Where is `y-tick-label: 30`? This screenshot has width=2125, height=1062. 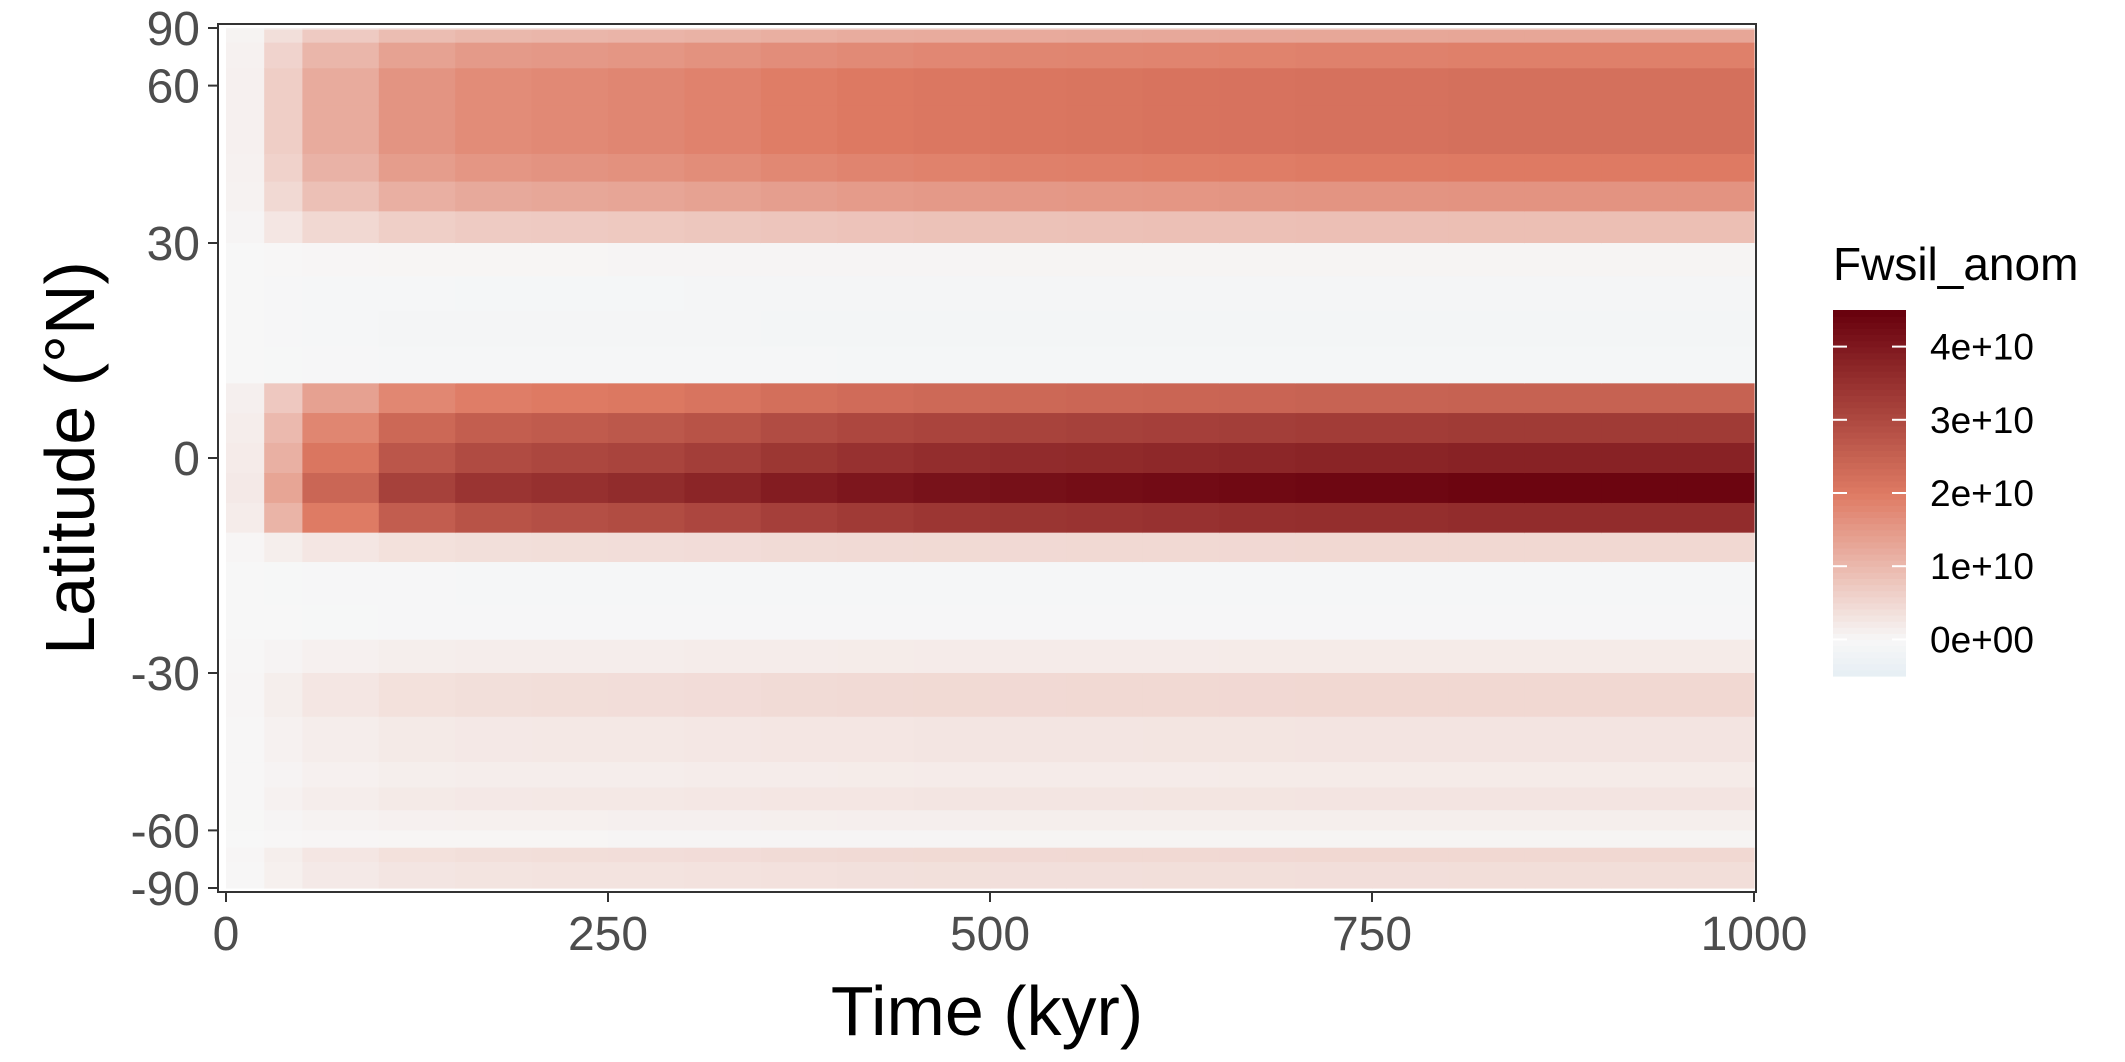
y-tick-label: 30 is located at coordinates (173, 244).